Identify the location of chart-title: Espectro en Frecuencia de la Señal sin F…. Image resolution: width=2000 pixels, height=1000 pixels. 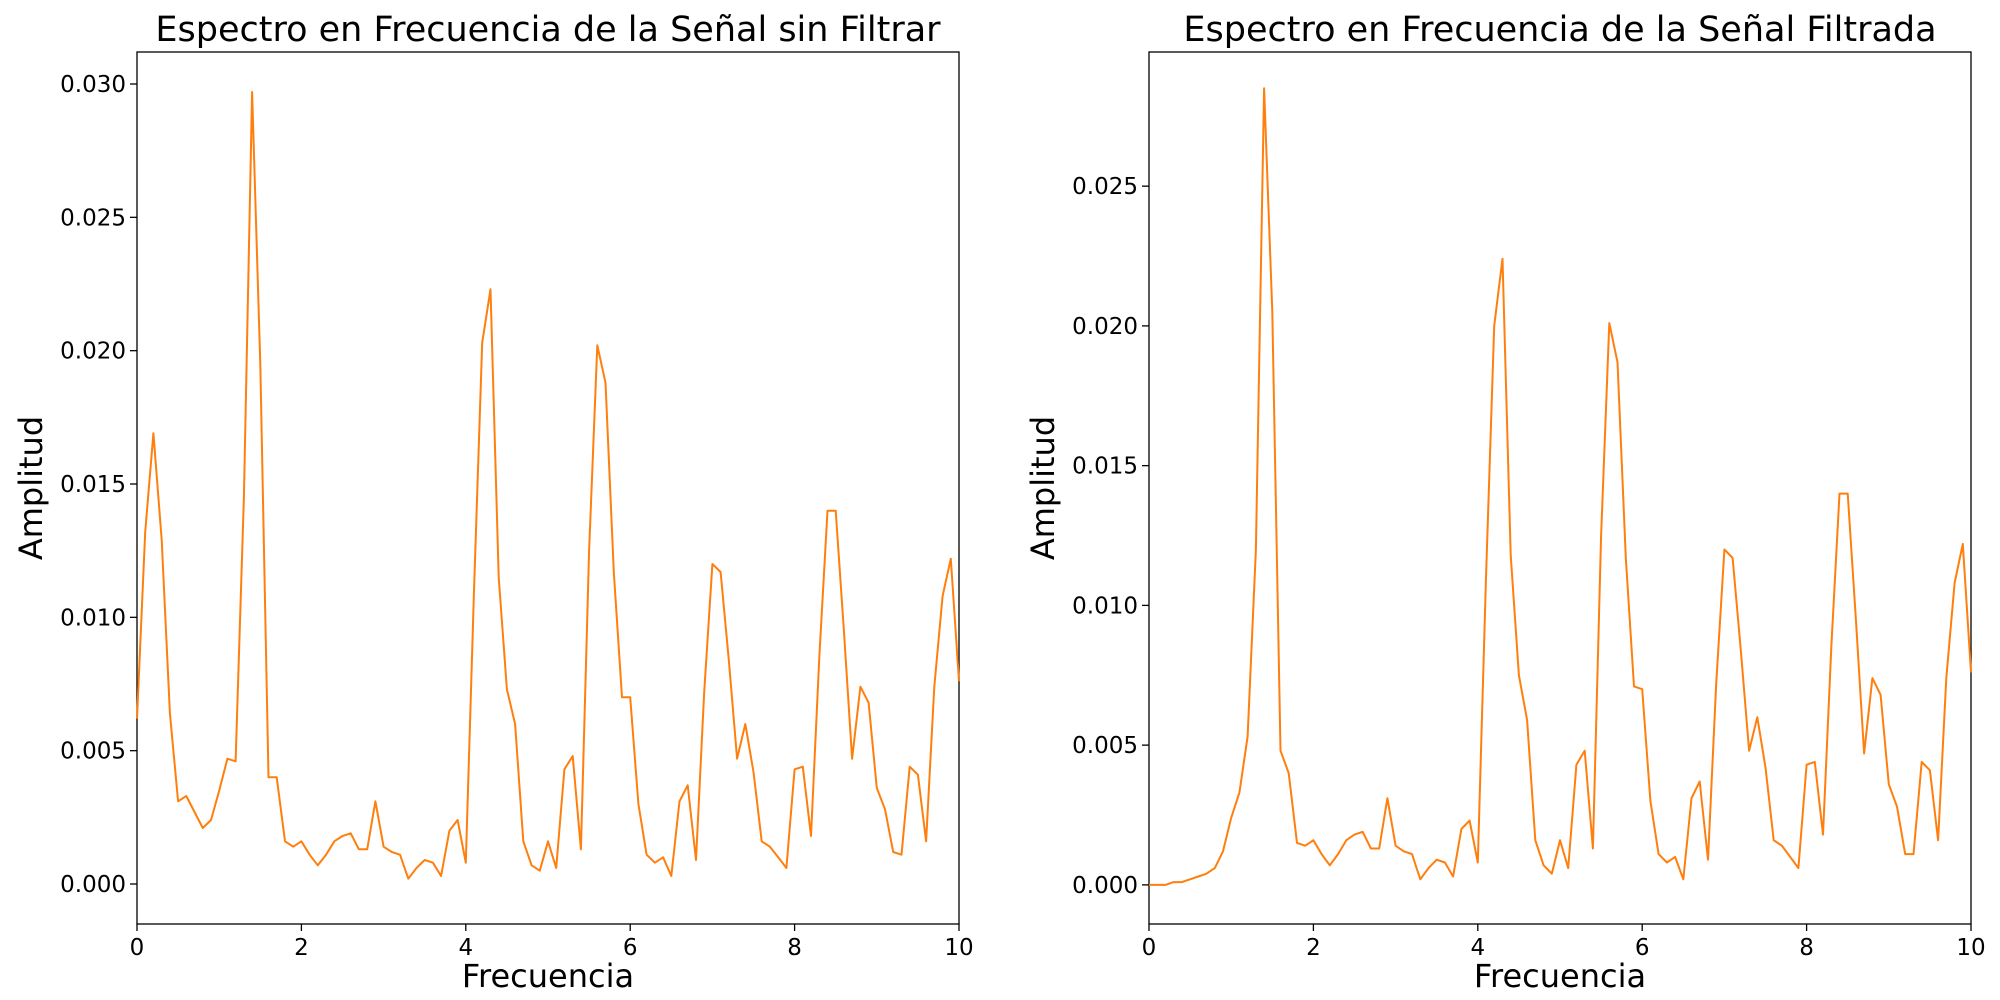
(548, 30).